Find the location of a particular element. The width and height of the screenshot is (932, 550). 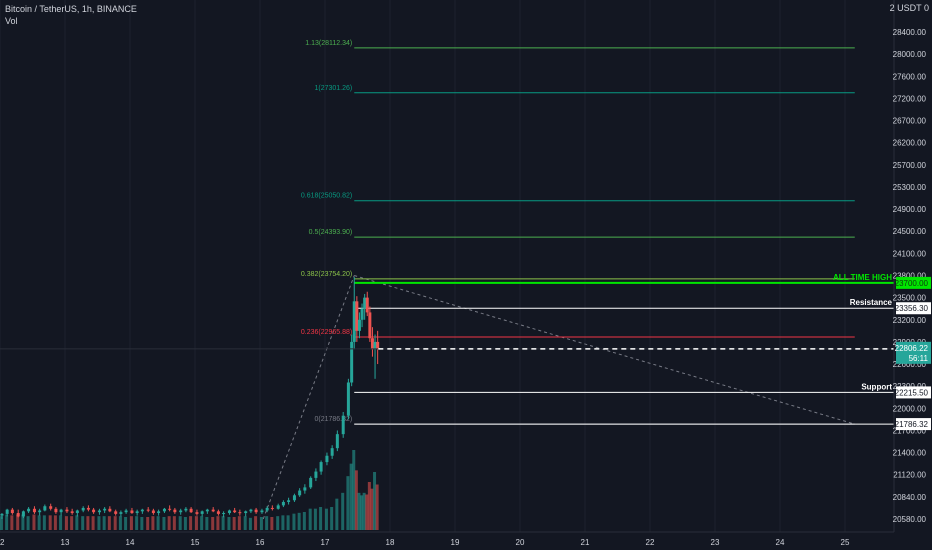

level-name-label: Support is located at coordinates (876, 386).